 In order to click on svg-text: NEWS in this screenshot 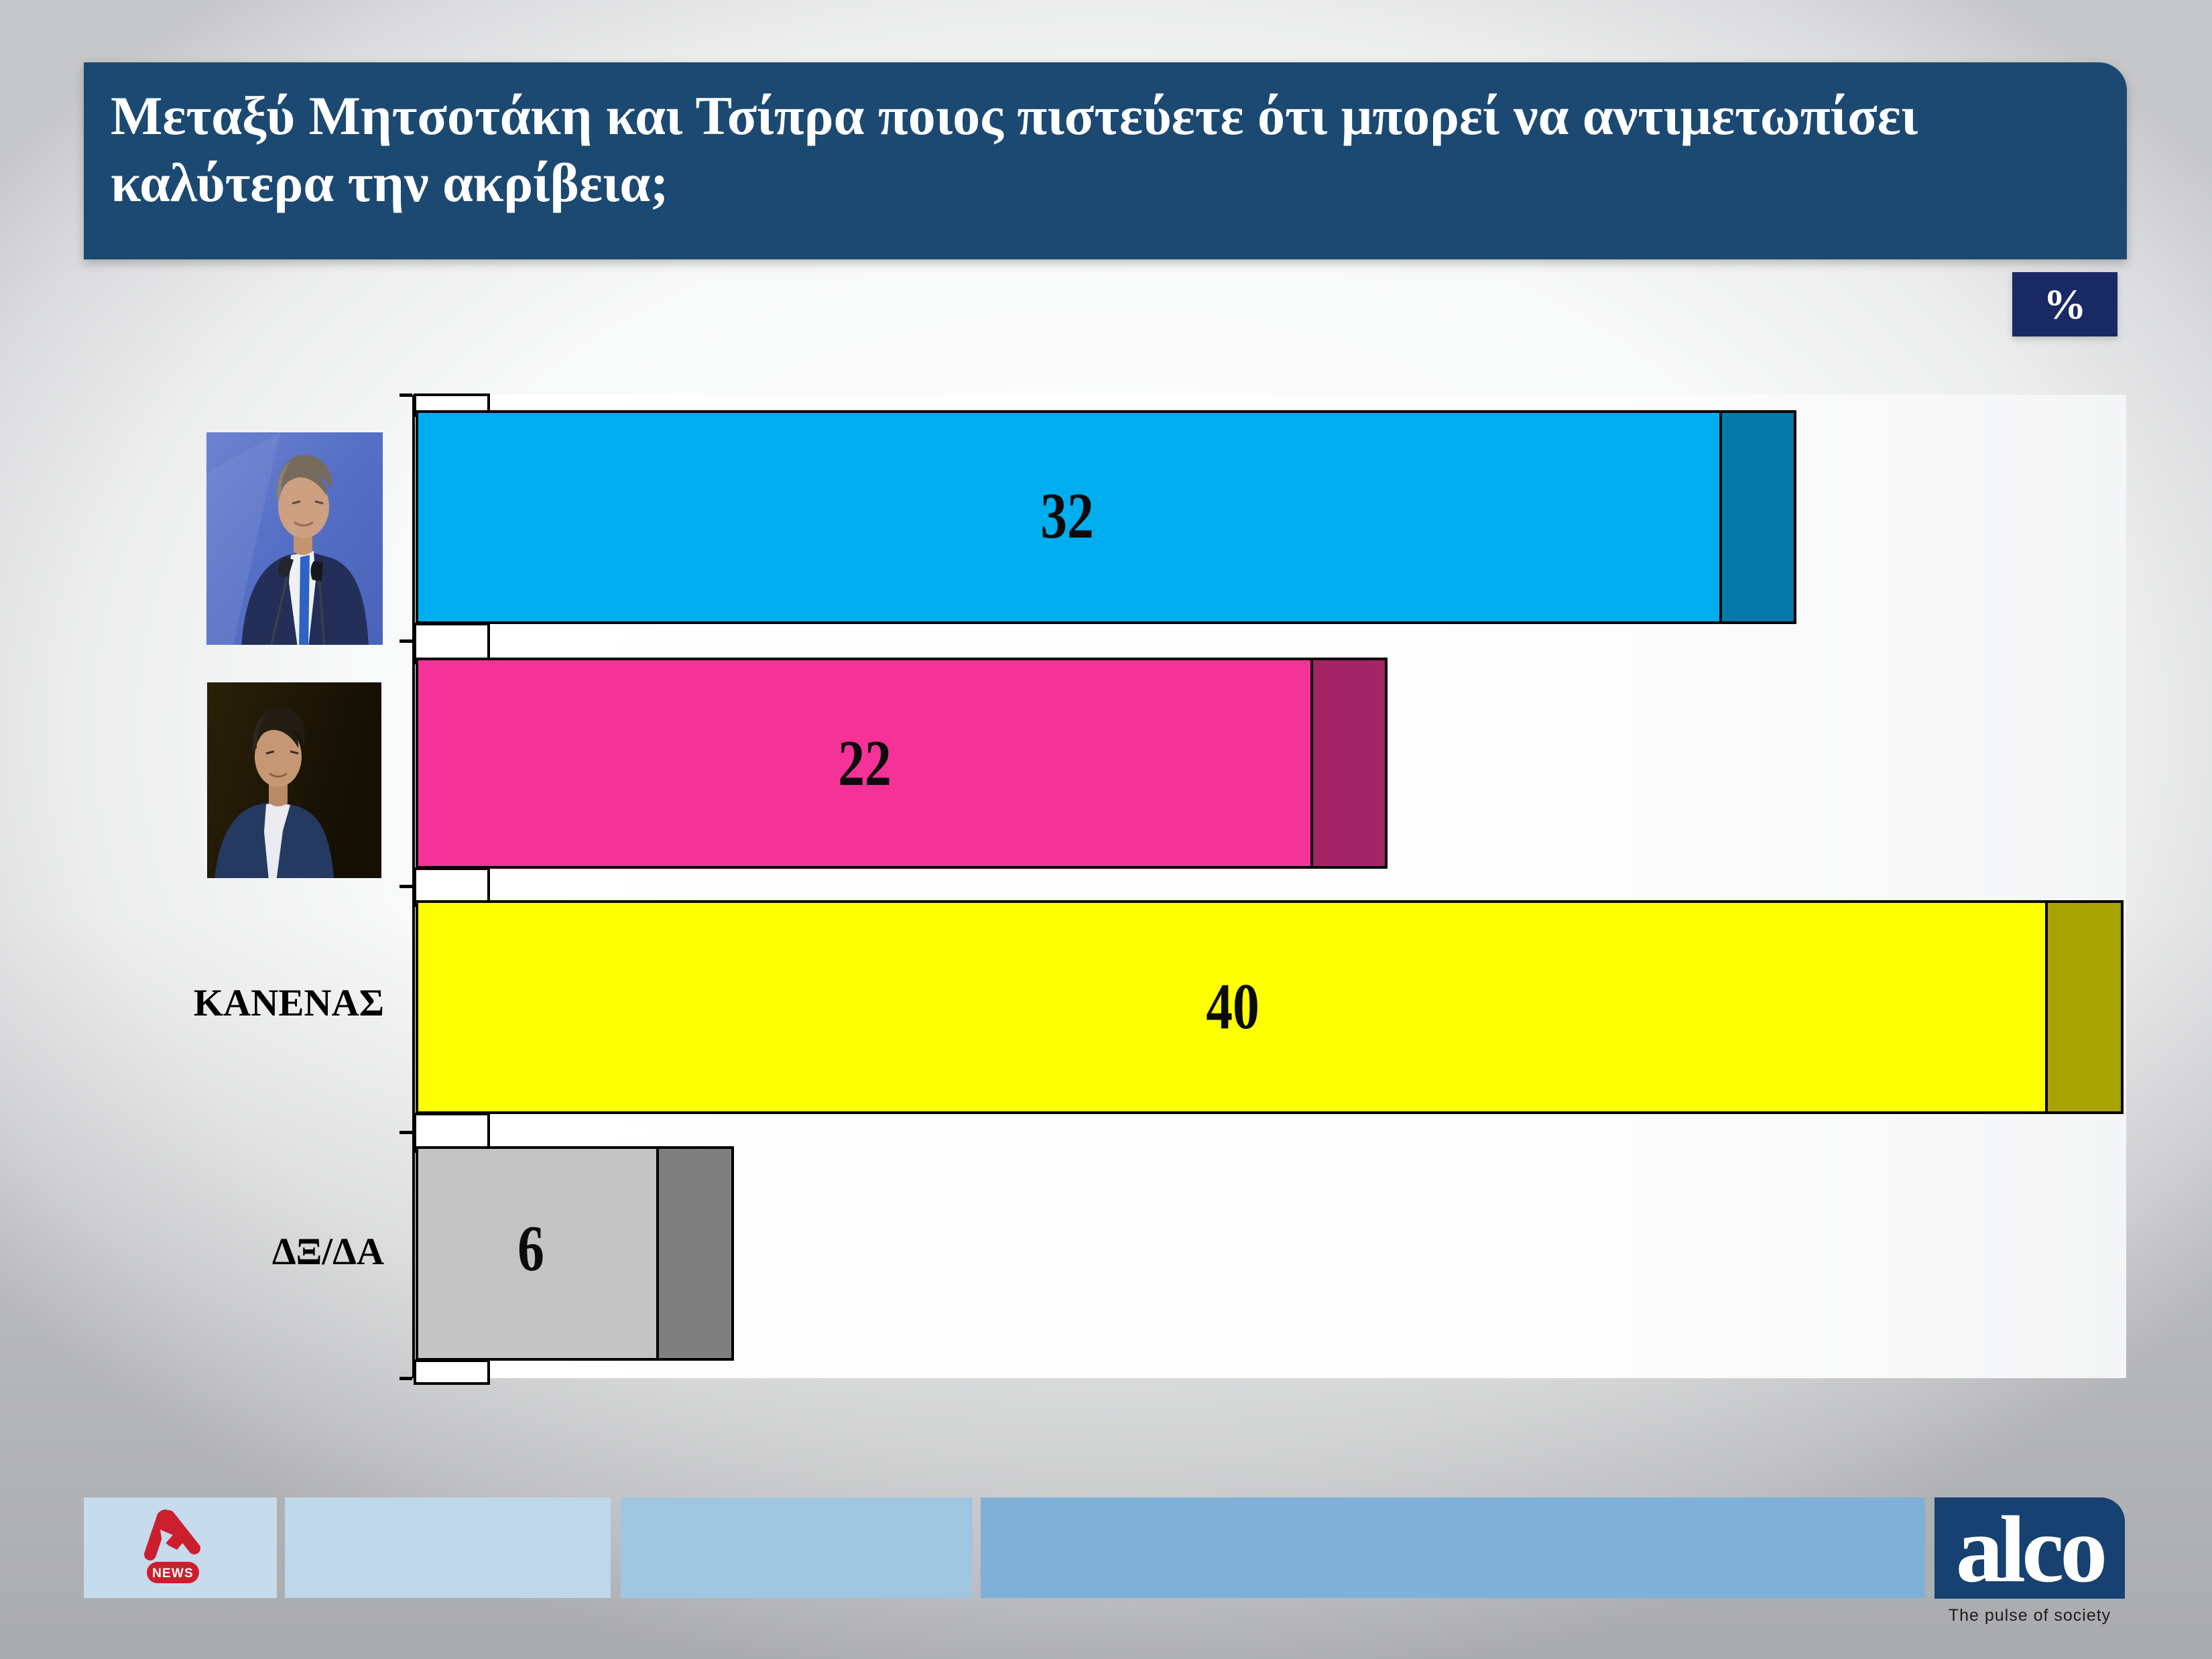, I will do `click(173, 1573)`.